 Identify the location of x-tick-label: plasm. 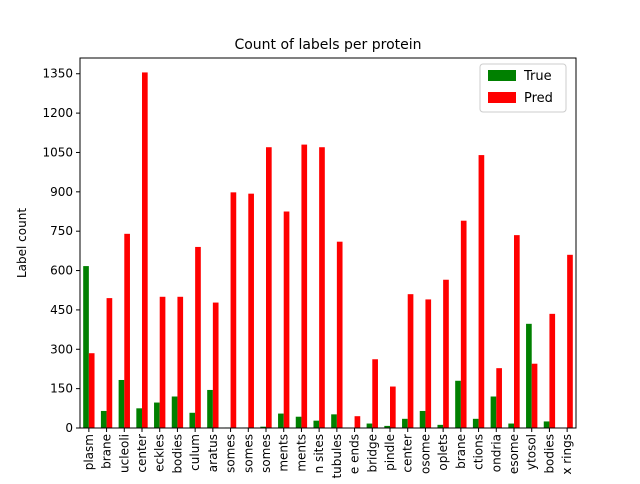
(89, 452).